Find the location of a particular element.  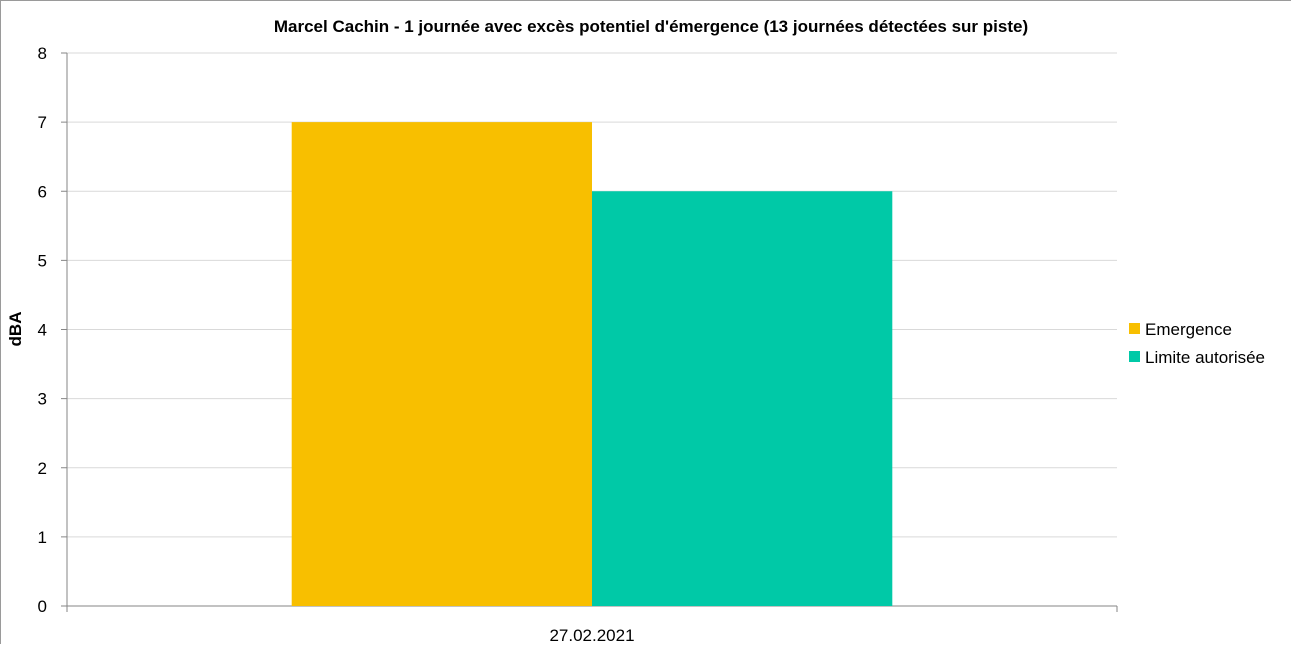

y-tick-label: 6 is located at coordinates (42, 191).